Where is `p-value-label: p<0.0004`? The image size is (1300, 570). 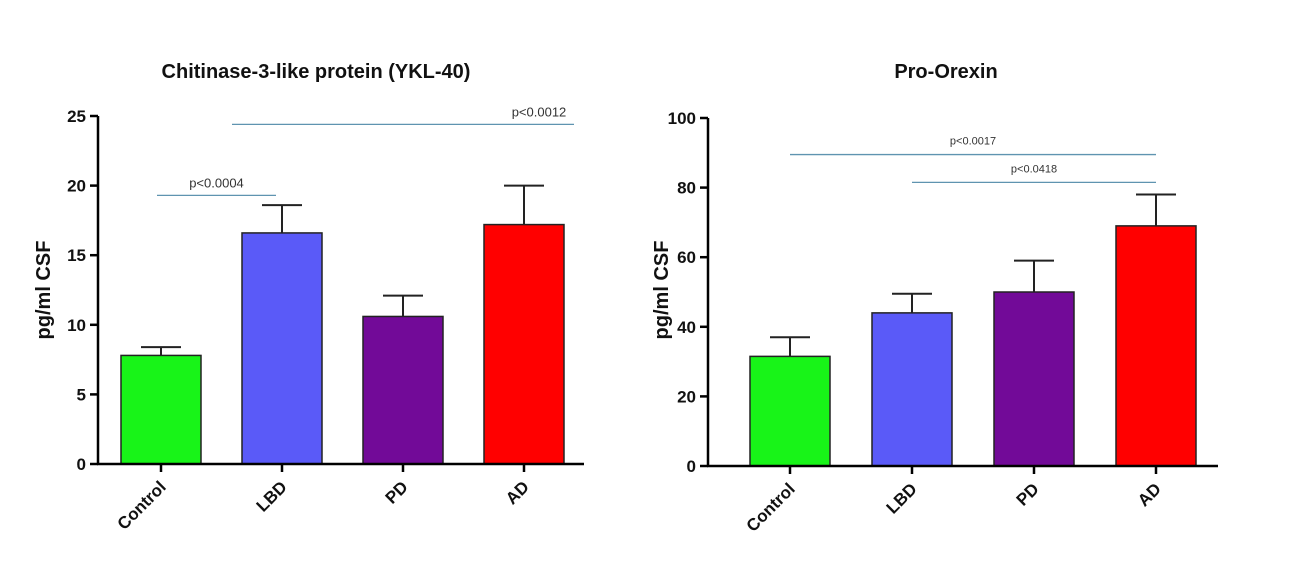 p-value-label: p<0.0004 is located at coordinates (216, 182).